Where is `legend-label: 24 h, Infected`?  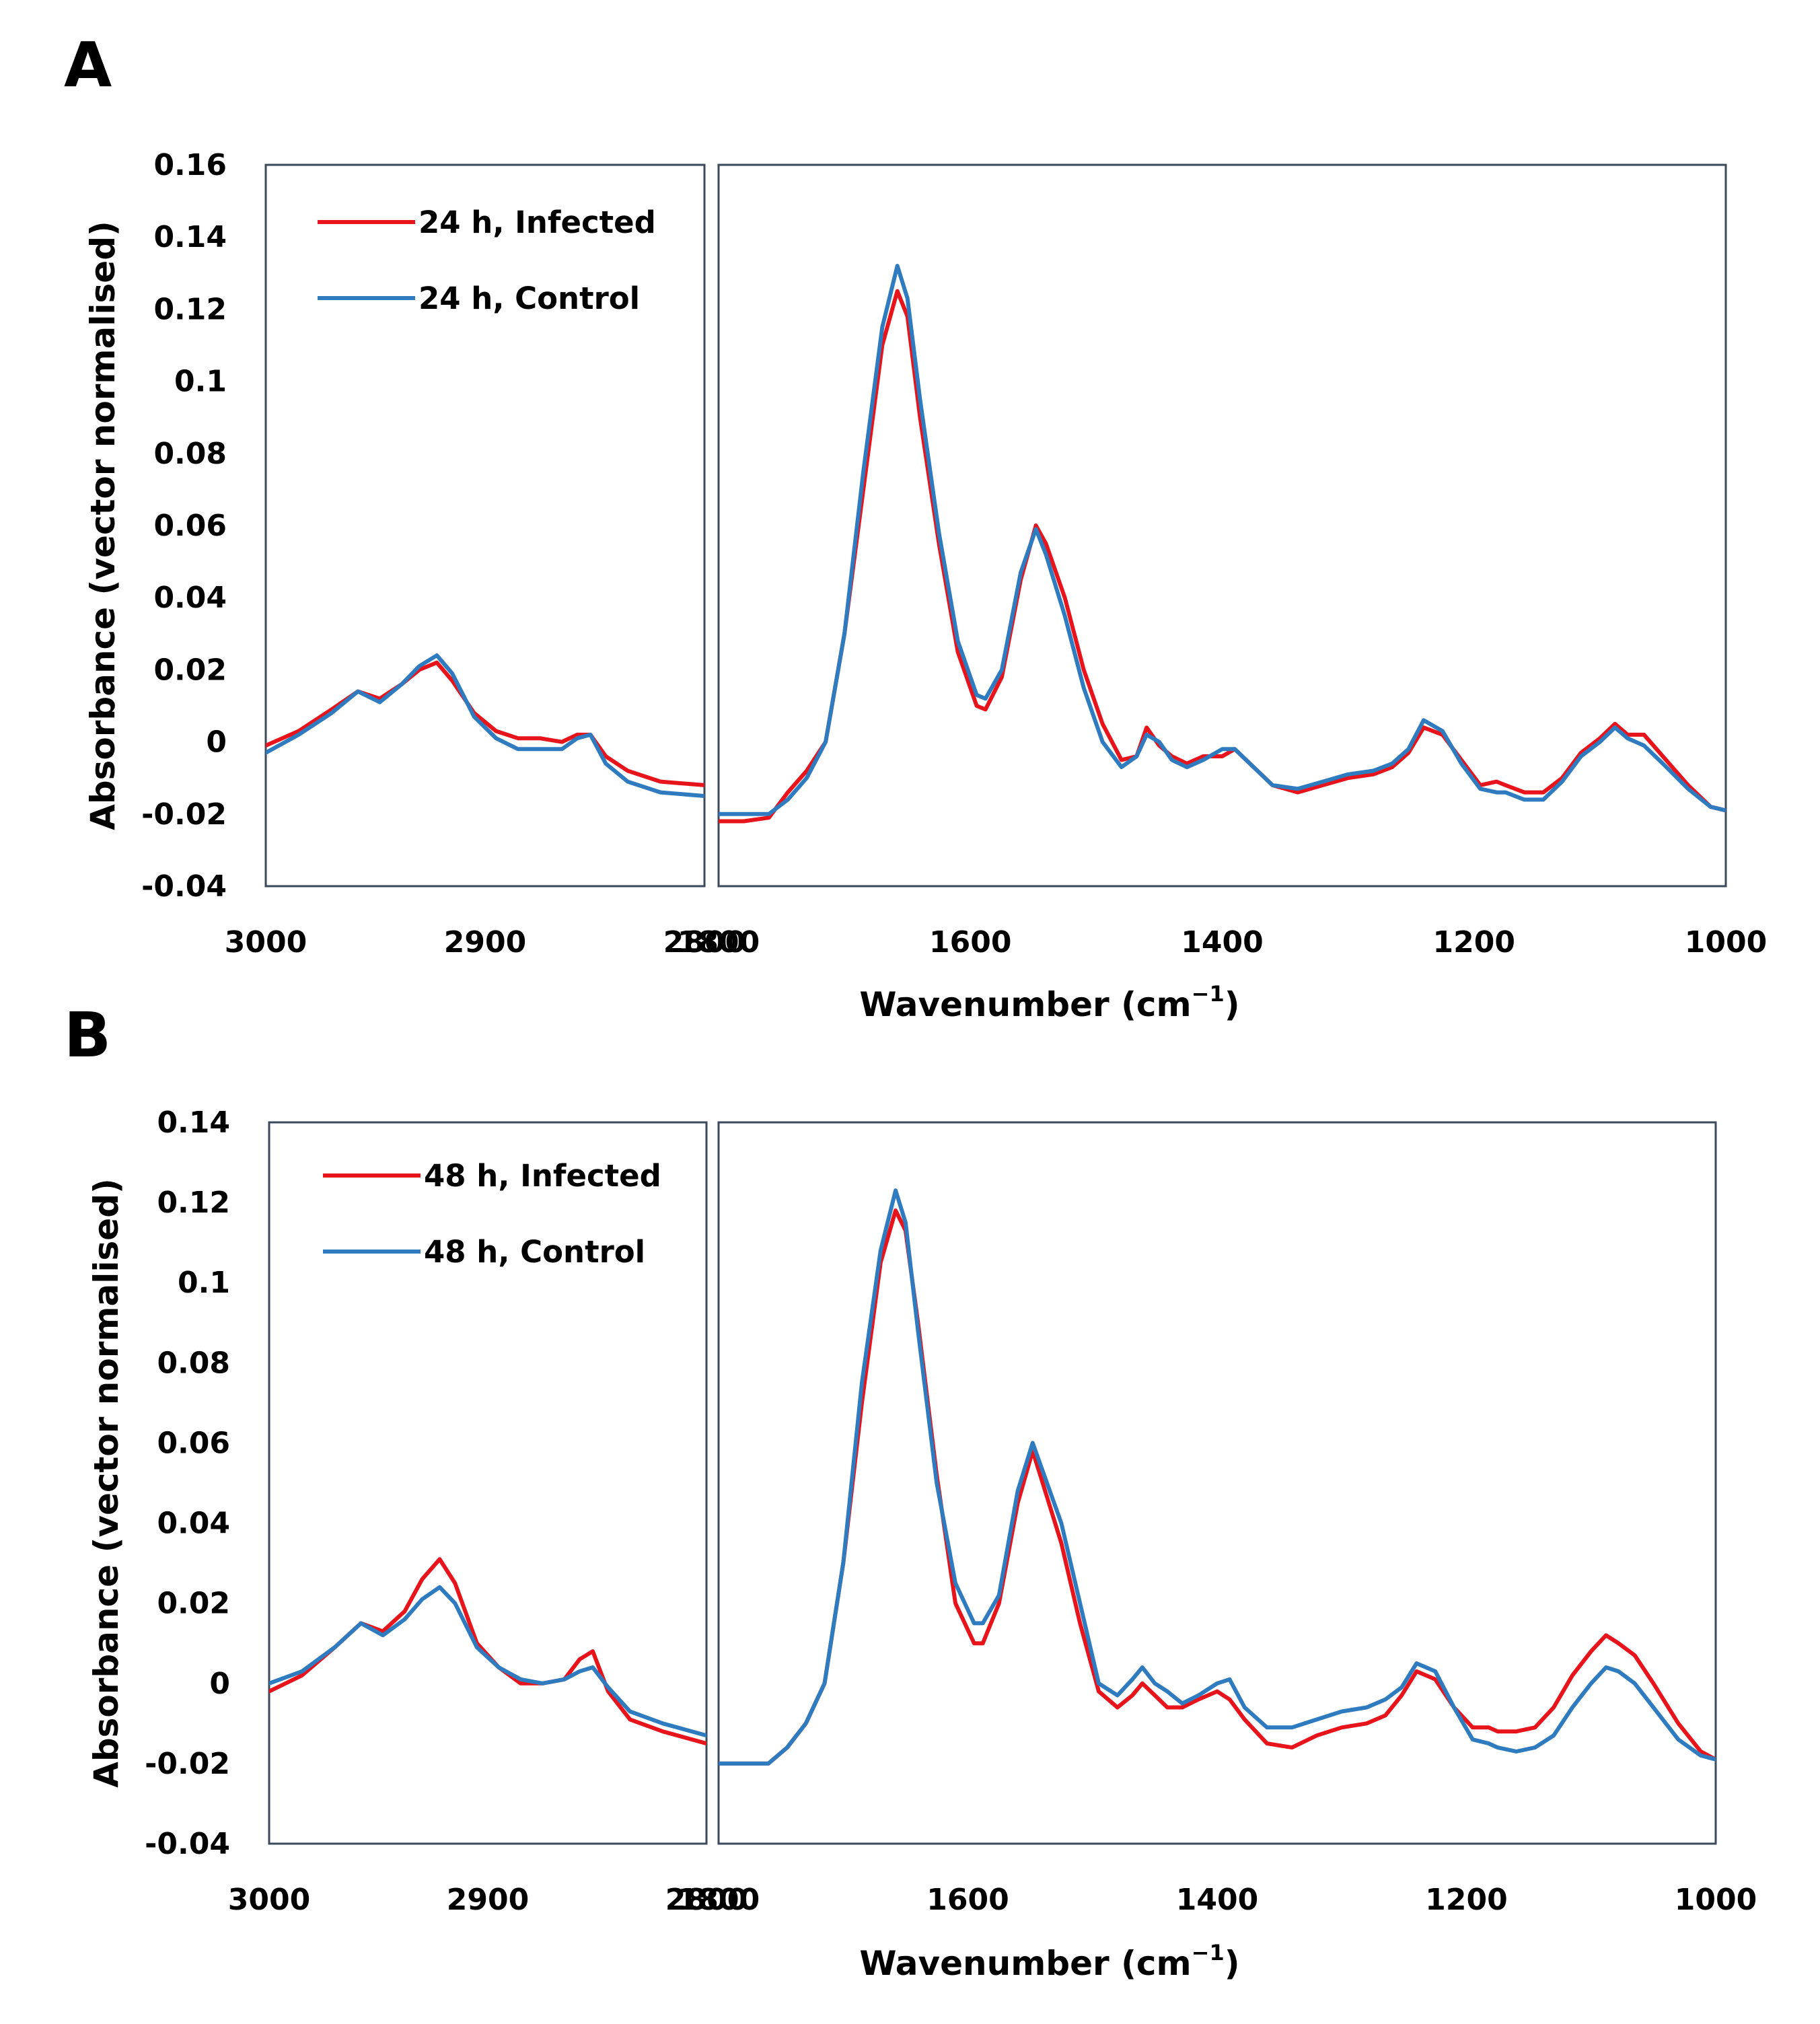 legend-label: 24 h, Infected is located at coordinates (537, 223).